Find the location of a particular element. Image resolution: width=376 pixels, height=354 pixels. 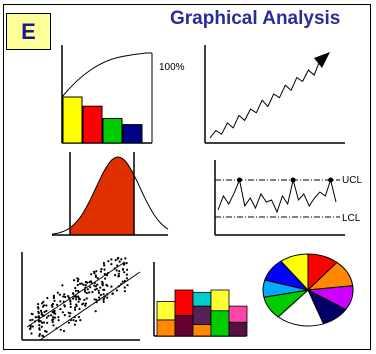

trend-chart is located at coordinates (274, 94).